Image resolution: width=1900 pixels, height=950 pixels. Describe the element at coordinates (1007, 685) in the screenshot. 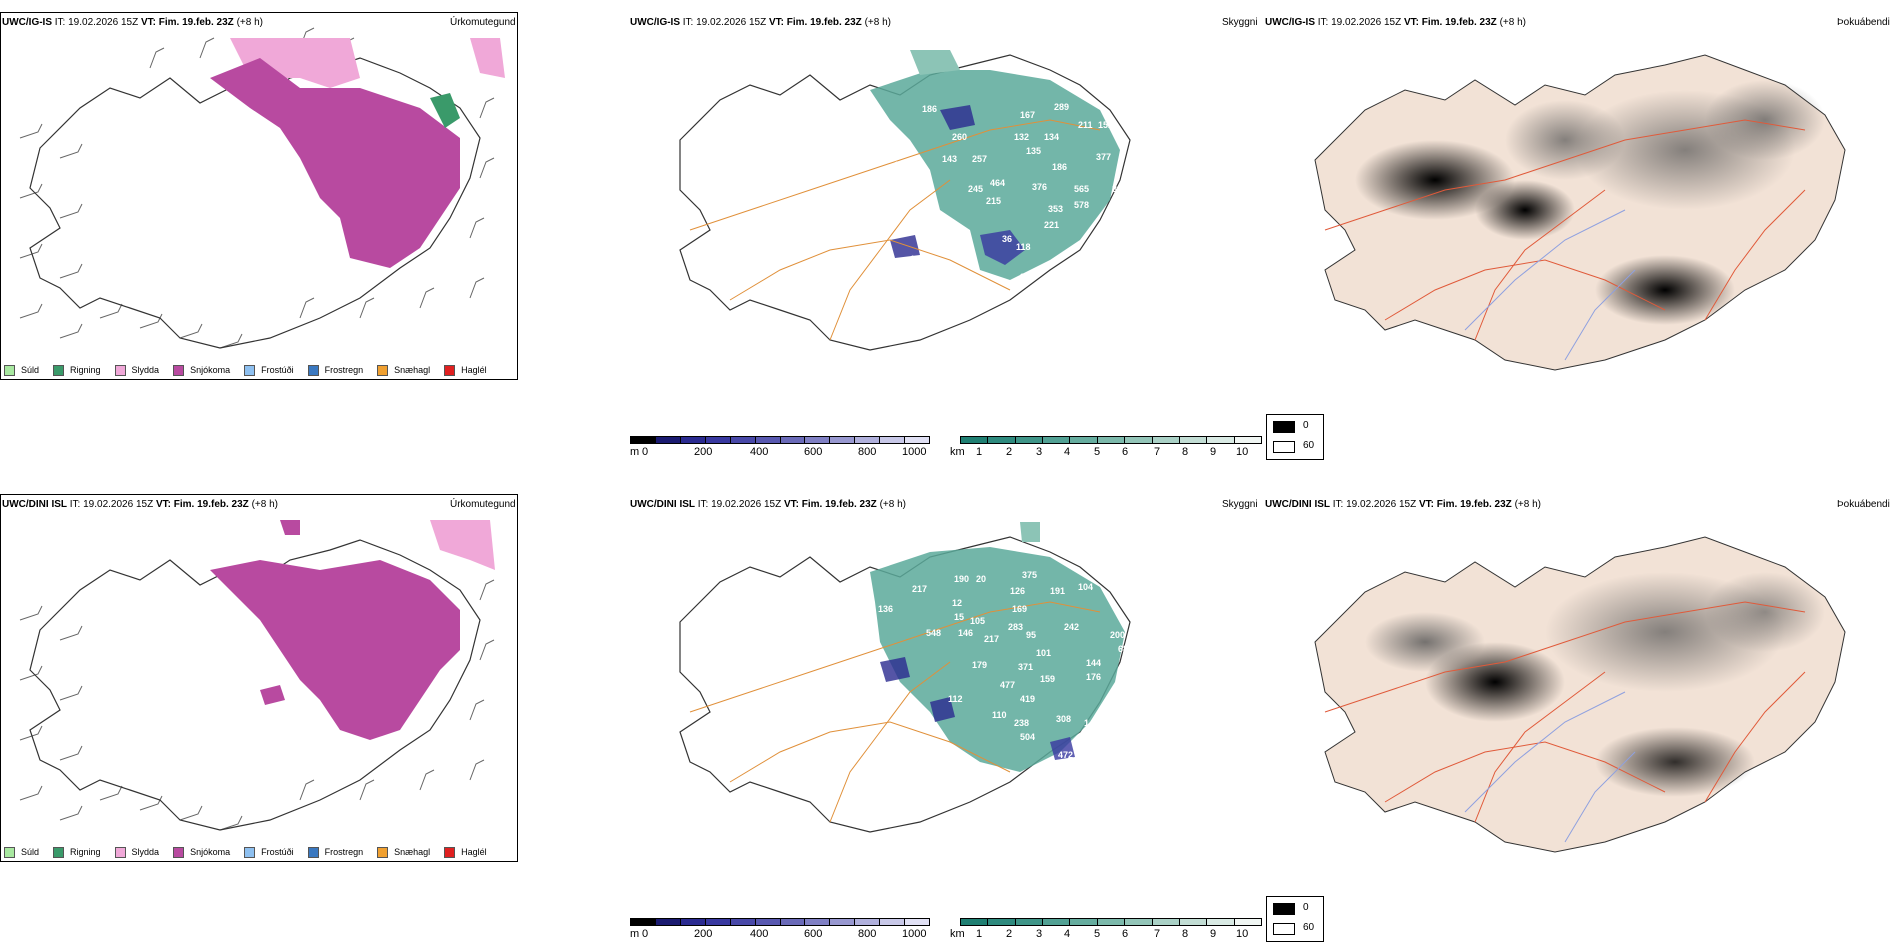

I see `map-label: 477` at that location.